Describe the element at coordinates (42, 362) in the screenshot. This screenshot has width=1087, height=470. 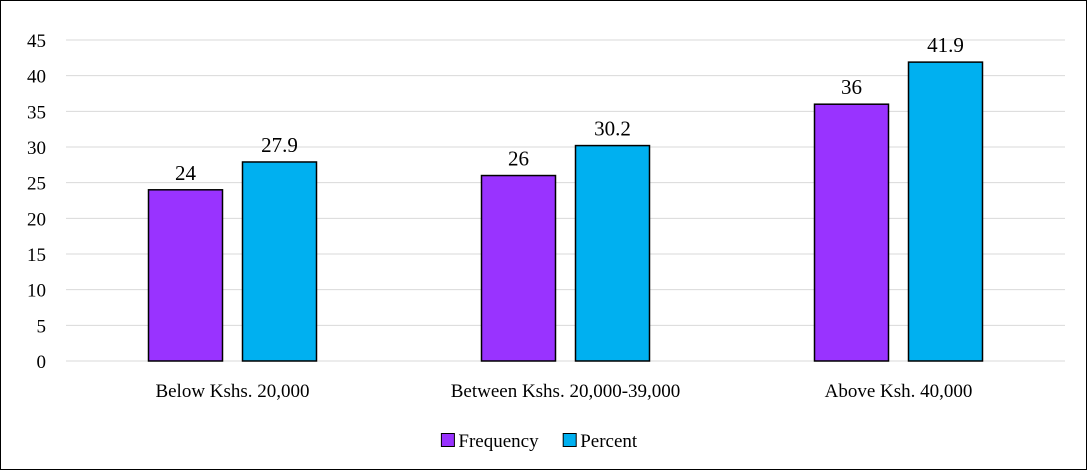
I see `y-tick-label: 0` at that location.